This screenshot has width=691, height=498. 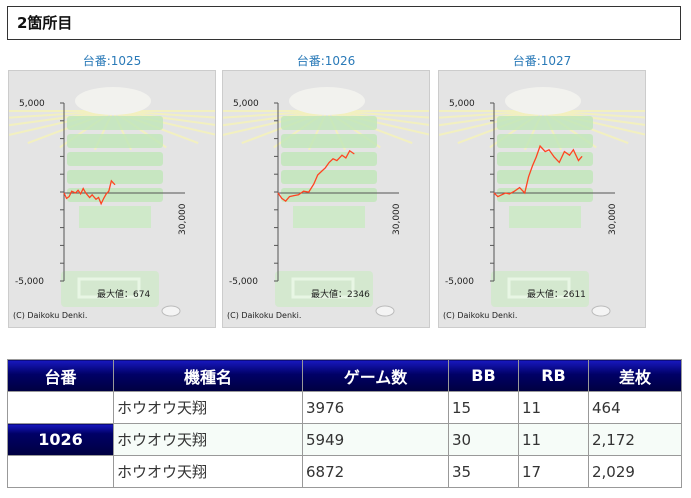 I want to click on cell-rb: 17, so click(x=553, y=471).